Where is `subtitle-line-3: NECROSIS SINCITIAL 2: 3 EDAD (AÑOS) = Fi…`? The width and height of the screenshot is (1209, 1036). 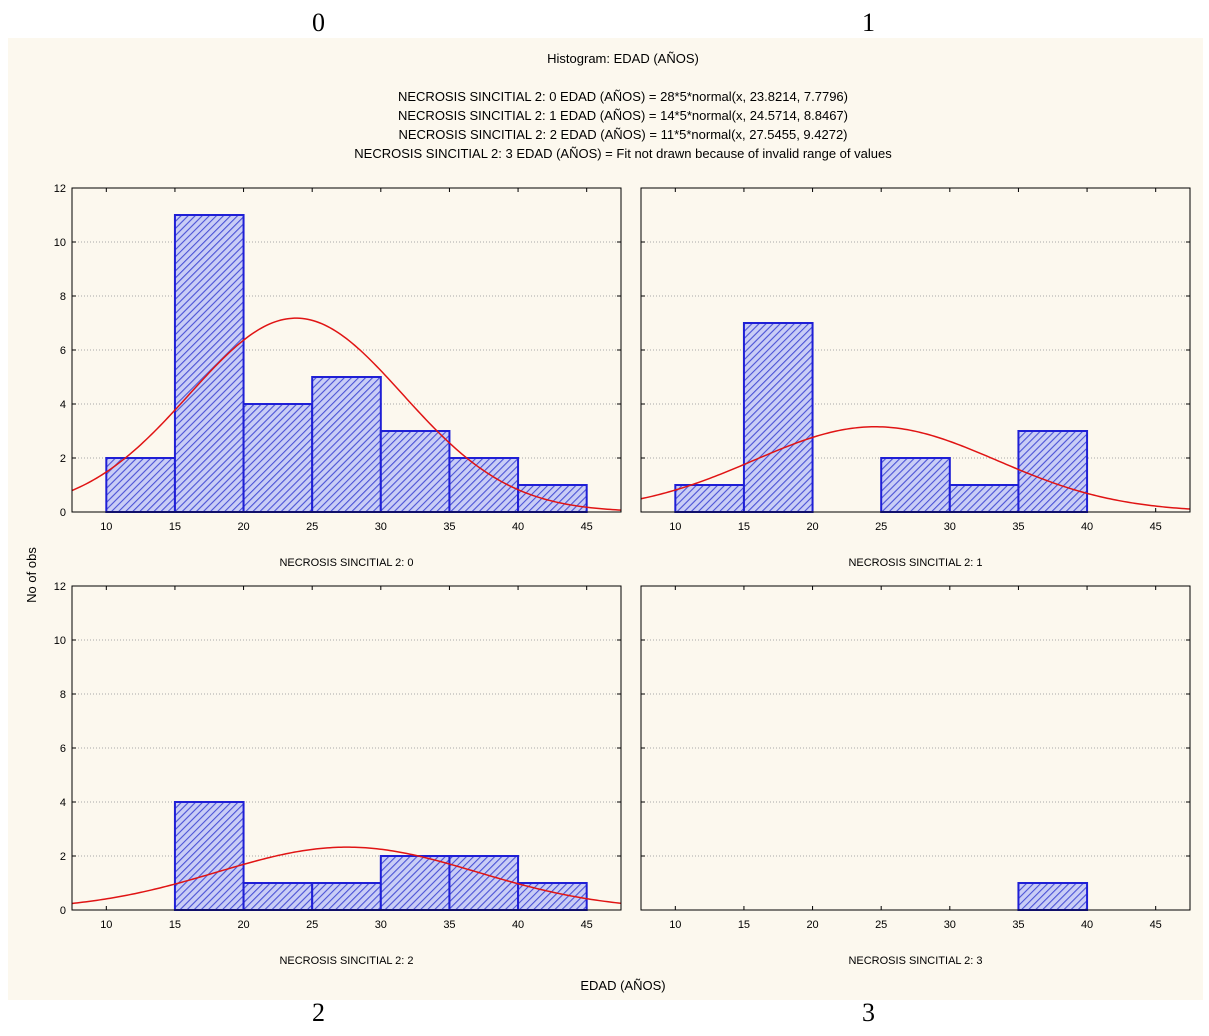 subtitle-line-3: NECROSIS SINCITIAL 2: 3 EDAD (AÑOS) = Fi… is located at coordinates (623, 153).